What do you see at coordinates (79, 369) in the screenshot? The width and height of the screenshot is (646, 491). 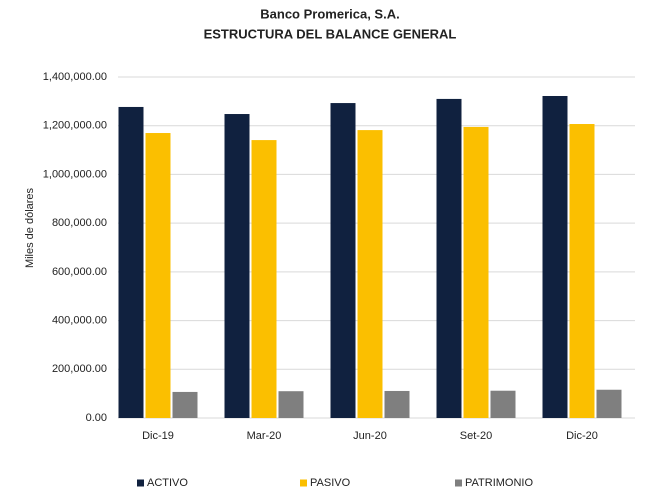 I see `y-tick-label: 200,000.00` at bounding box center [79, 369].